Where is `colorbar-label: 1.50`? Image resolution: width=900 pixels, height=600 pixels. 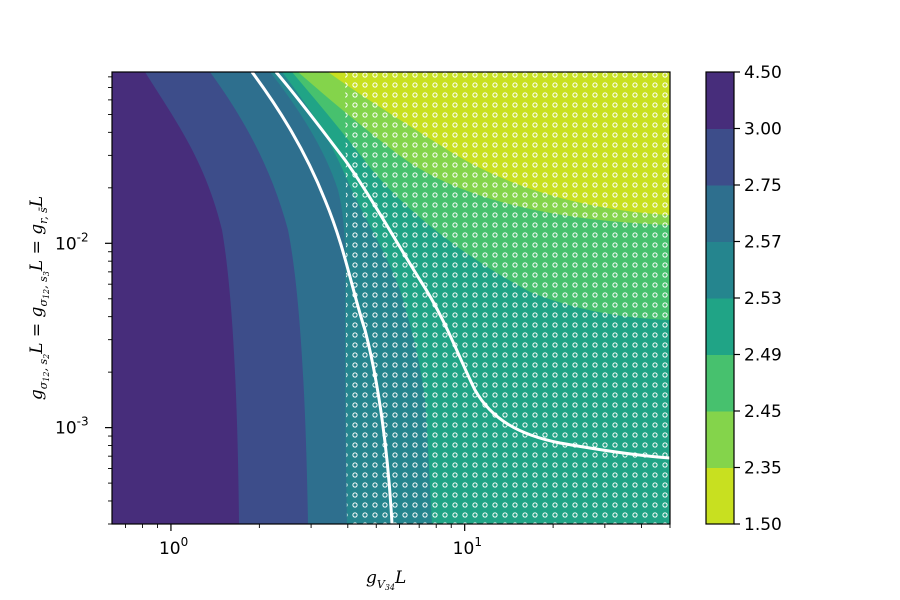
colorbar-label: 1.50 is located at coordinates (763, 525).